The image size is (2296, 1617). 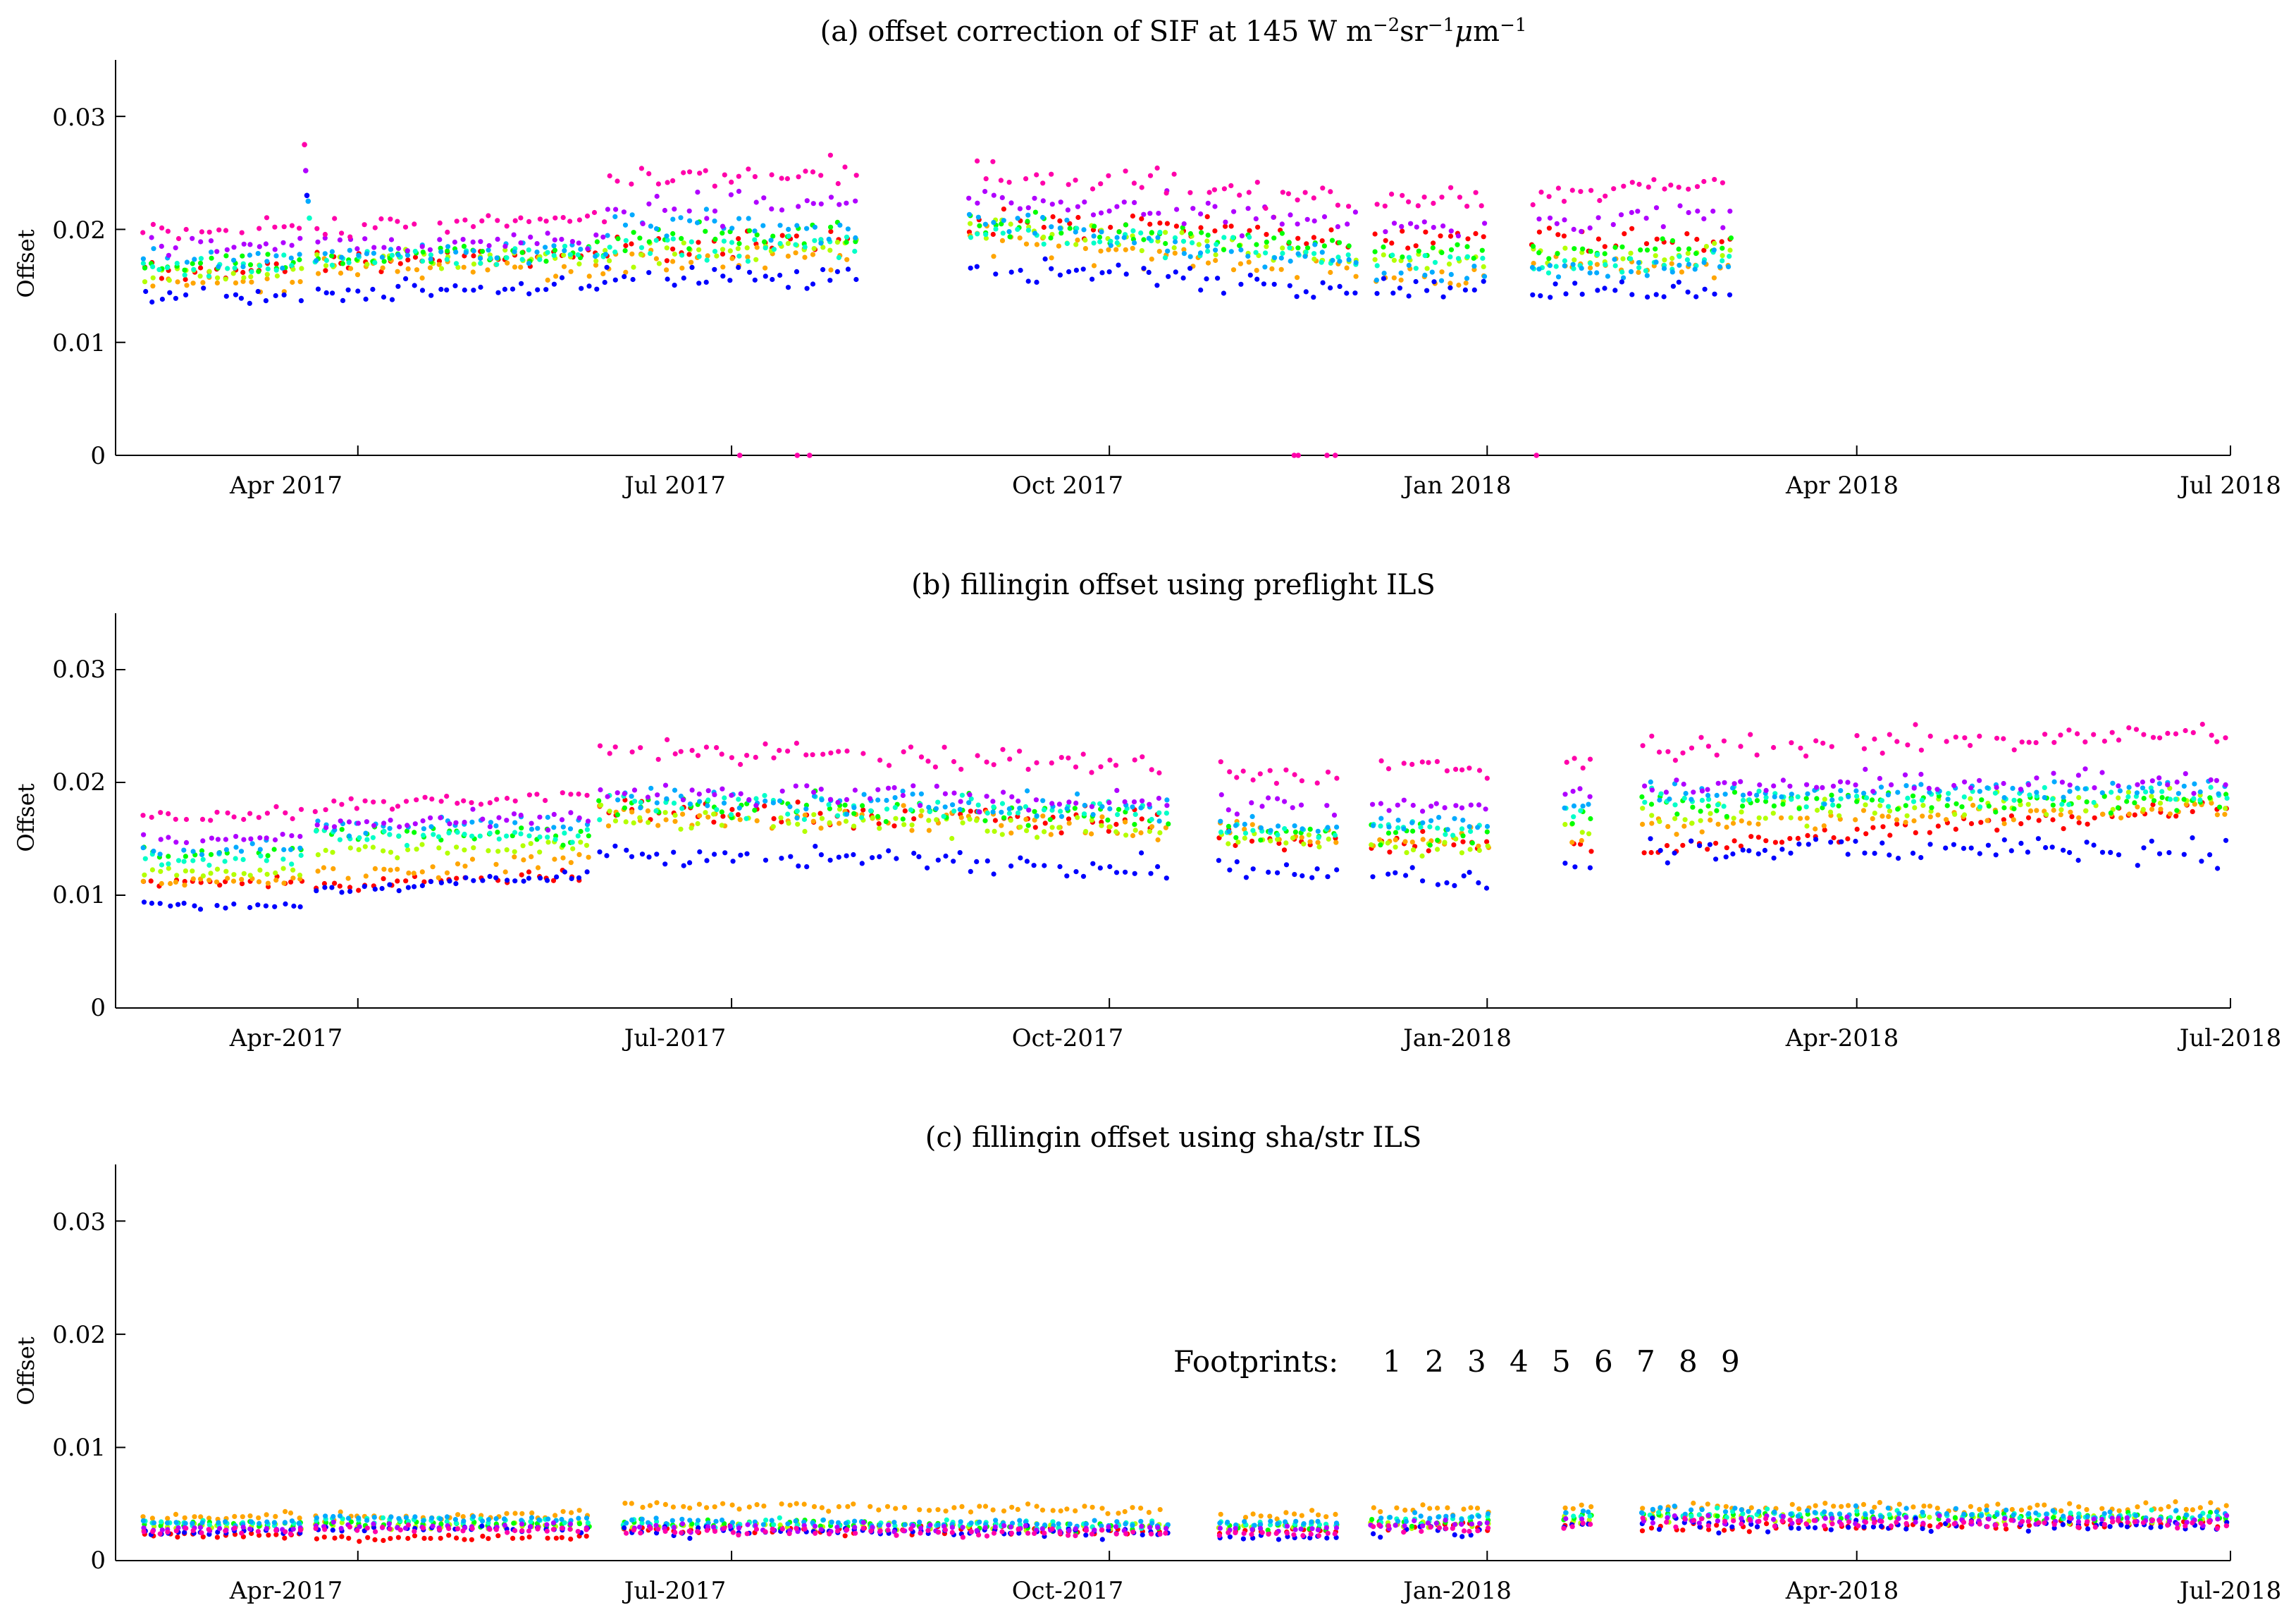 I want to click on panel-c-point-fp1, so click(x=1749, y=1532).